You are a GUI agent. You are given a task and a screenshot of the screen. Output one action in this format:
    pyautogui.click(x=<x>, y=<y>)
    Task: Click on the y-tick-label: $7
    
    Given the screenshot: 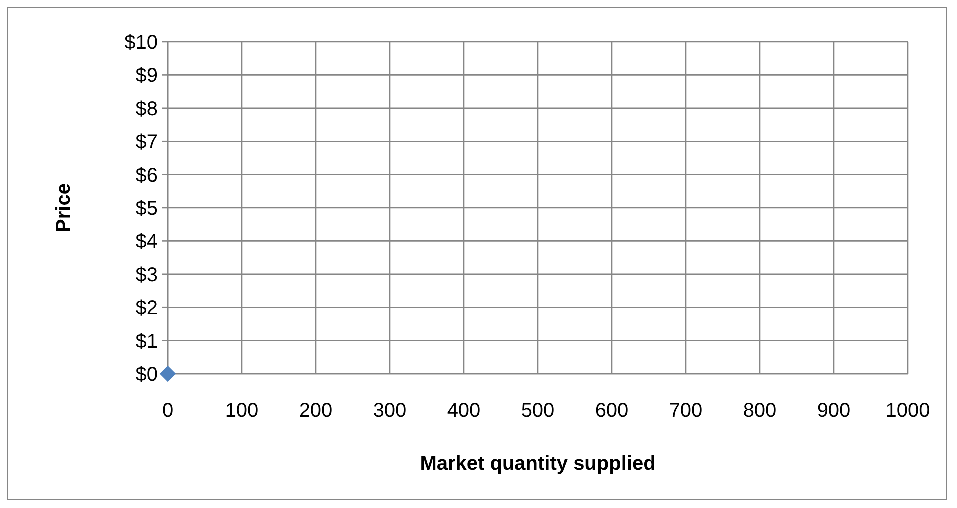 What is the action you would take?
    pyautogui.click(x=147, y=143)
    